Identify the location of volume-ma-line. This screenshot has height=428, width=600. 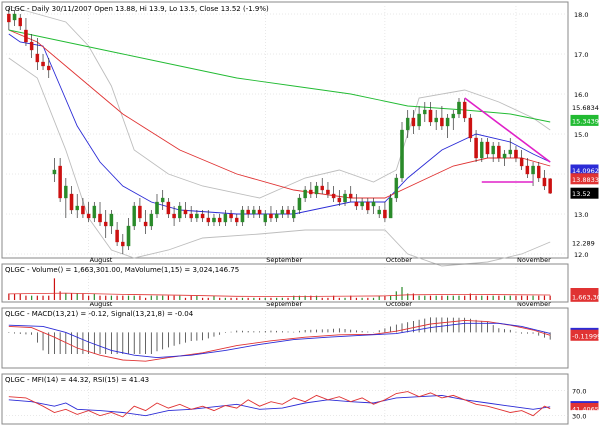
(279, 294).